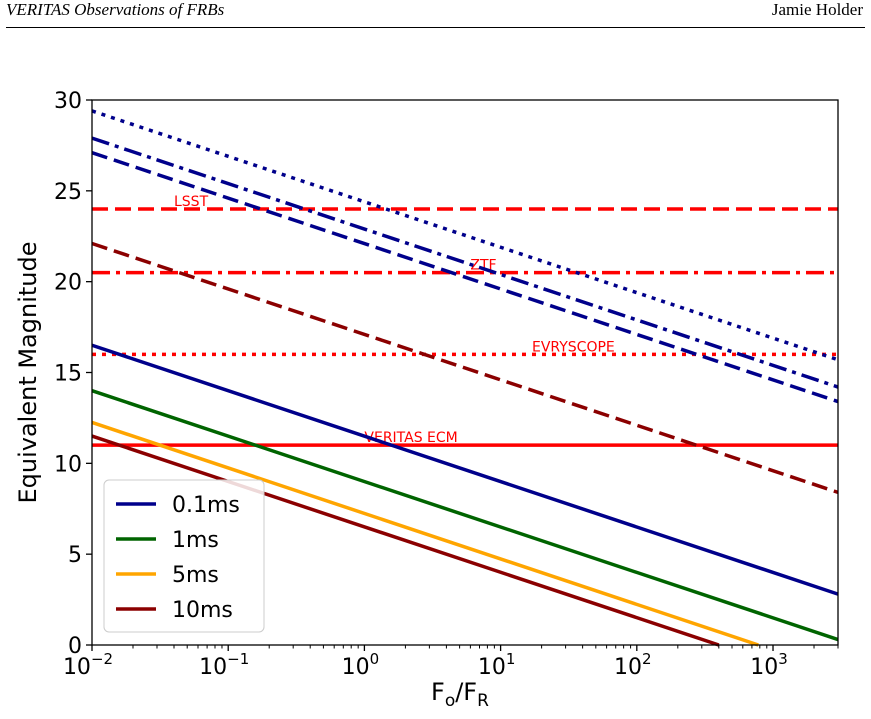 The width and height of the screenshot is (871, 719). Describe the element at coordinates (195, 540) in the screenshot. I see `legend-label: 1ms` at that location.